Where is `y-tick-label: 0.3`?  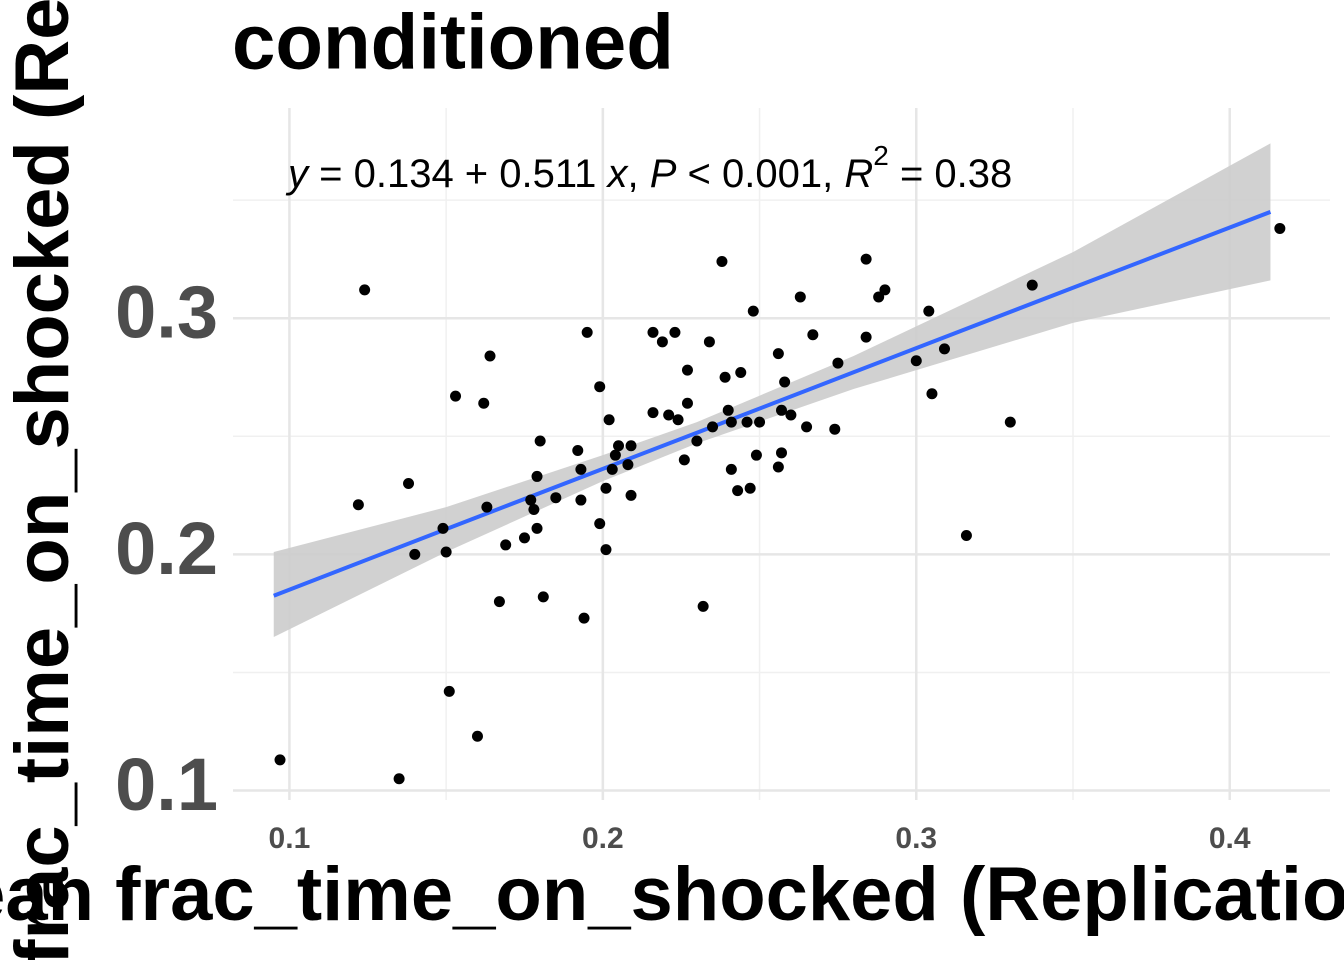 y-tick-label: 0.3 is located at coordinates (166, 312).